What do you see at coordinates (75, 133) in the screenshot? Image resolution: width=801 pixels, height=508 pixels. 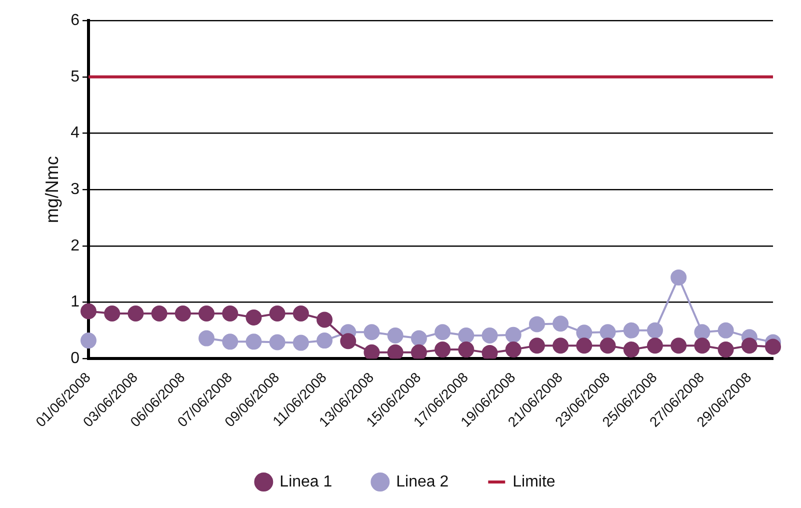 I see `y-tick-label: 4` at bounding box center [75, 133].